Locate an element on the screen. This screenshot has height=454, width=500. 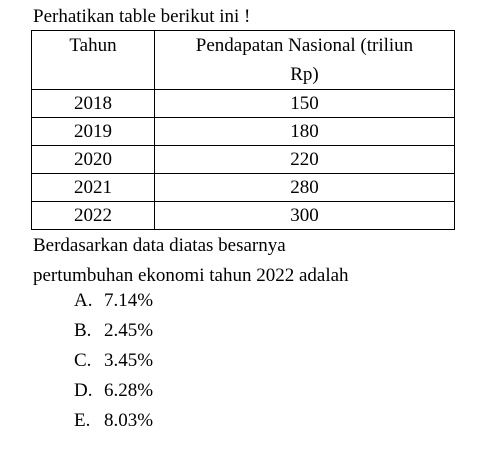
table-row: 2020 220 is located at coordinates (243, 159).